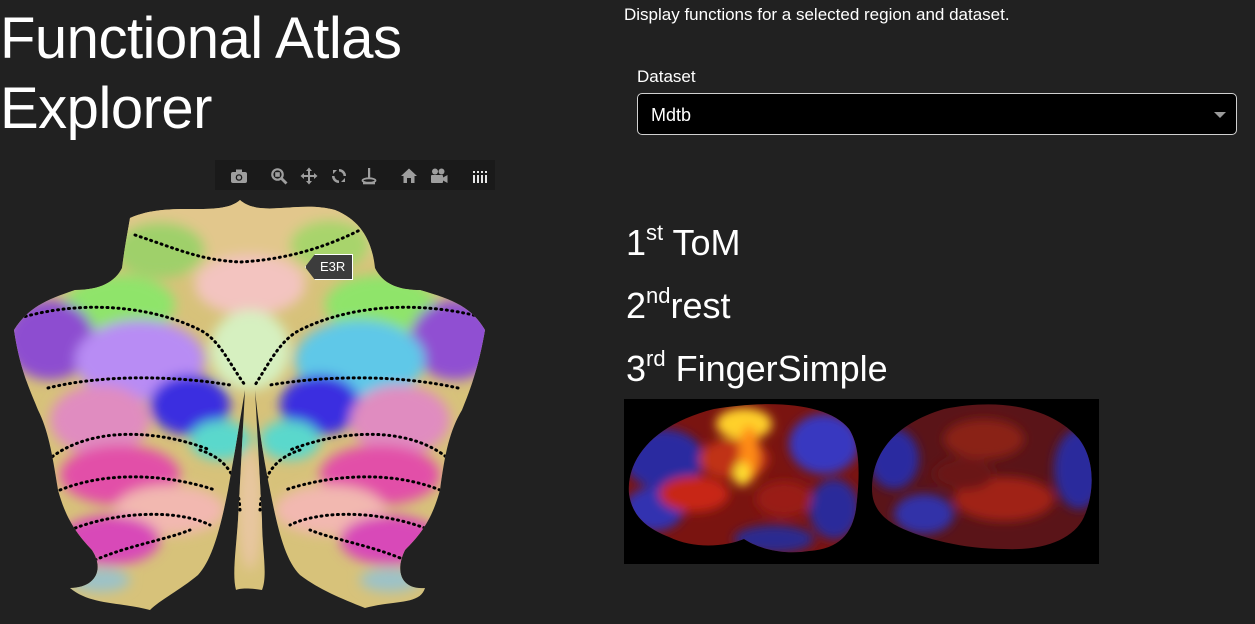 This screenshot has width=1255, height=624. I want to click on rank-first-suffix: st, so click(655, 232).